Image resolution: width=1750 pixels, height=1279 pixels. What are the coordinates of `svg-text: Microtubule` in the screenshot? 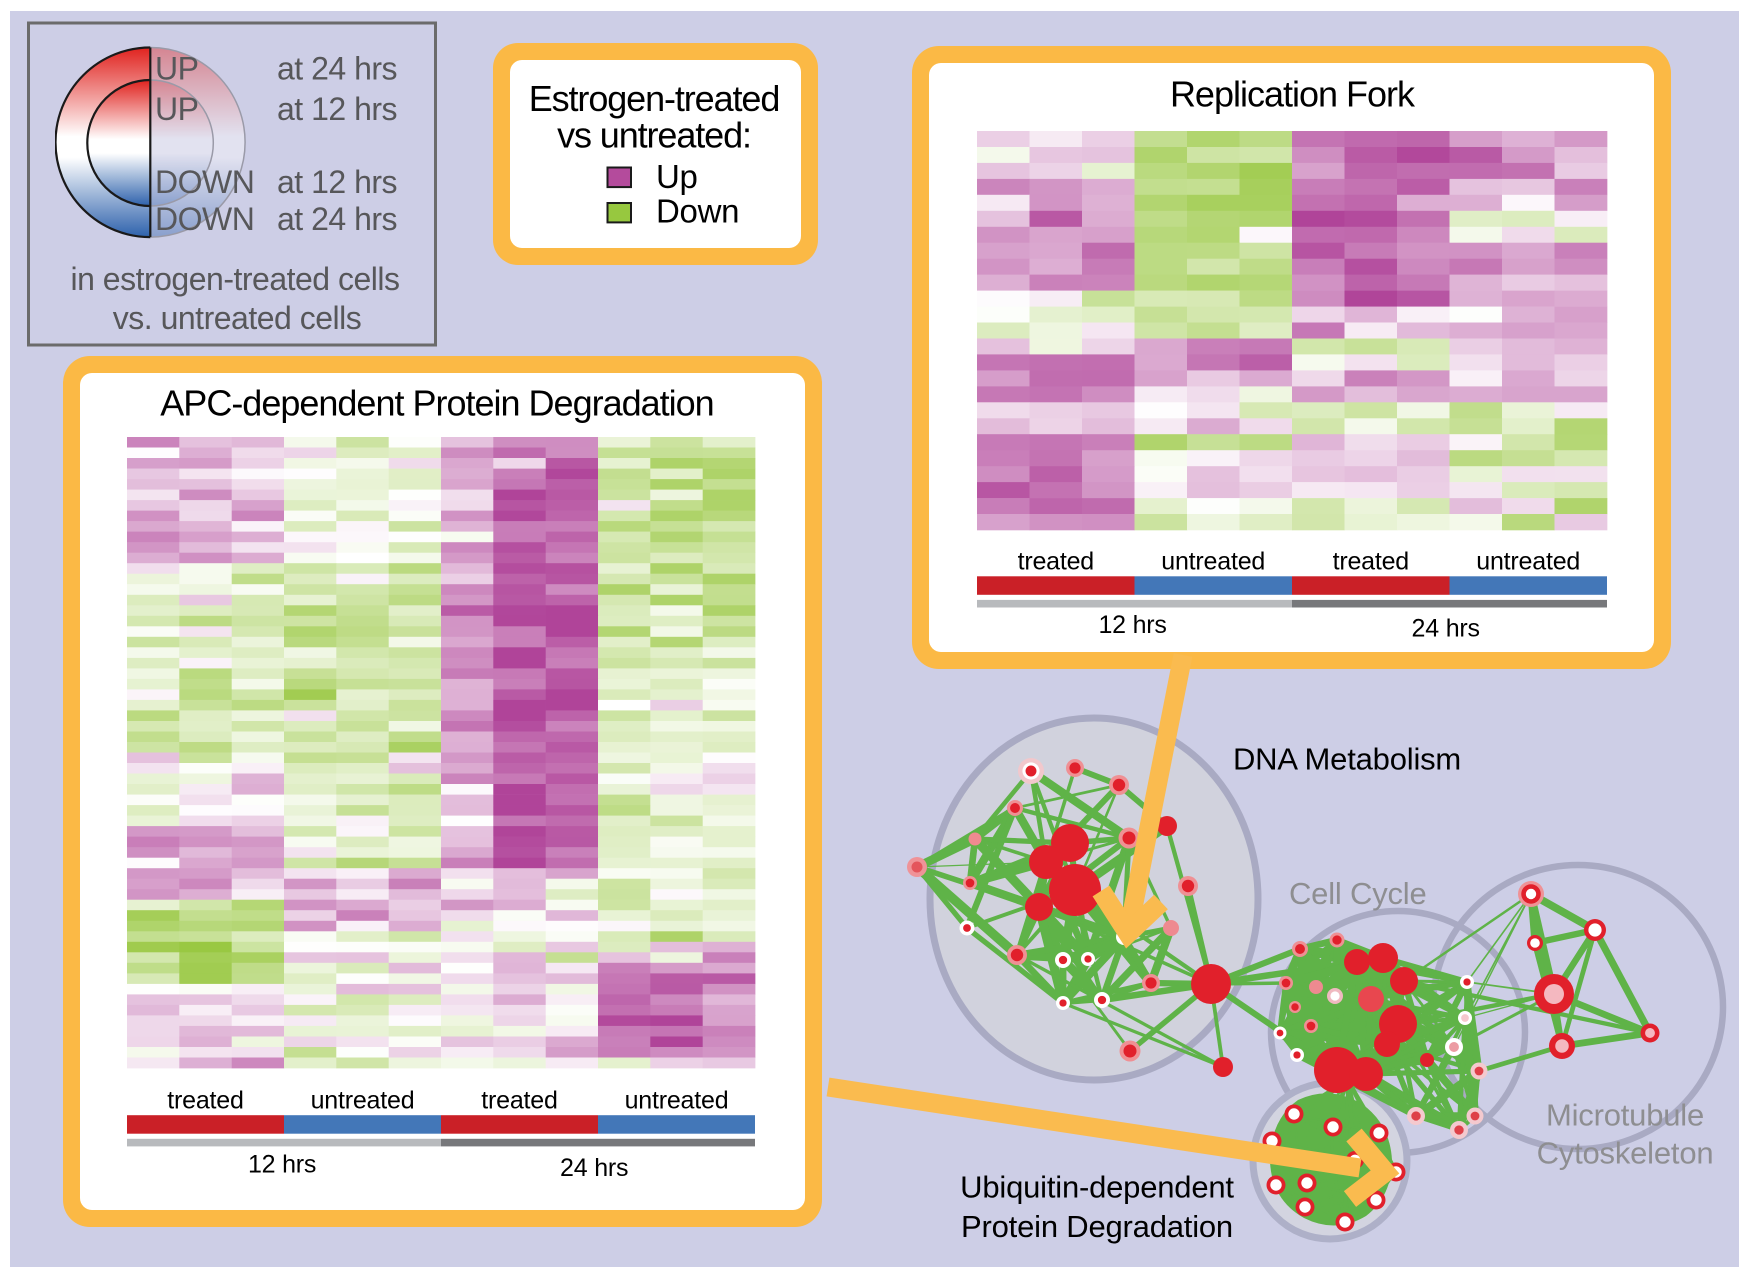 It's located at (1625, 1115).